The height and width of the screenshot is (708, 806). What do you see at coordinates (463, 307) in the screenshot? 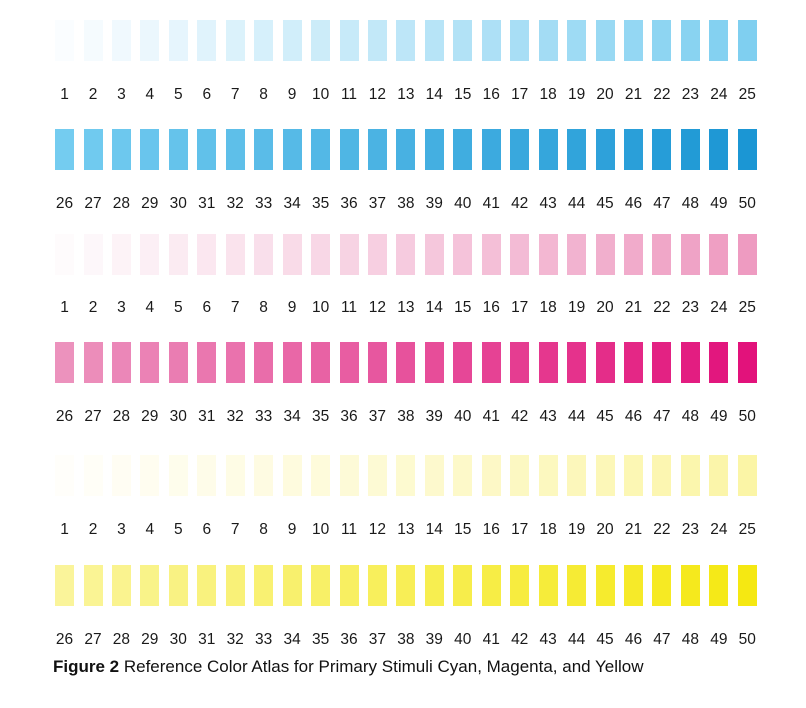
I see `swatch-number-magenta-1-25-15: 15` at bounding box center [463, 307].